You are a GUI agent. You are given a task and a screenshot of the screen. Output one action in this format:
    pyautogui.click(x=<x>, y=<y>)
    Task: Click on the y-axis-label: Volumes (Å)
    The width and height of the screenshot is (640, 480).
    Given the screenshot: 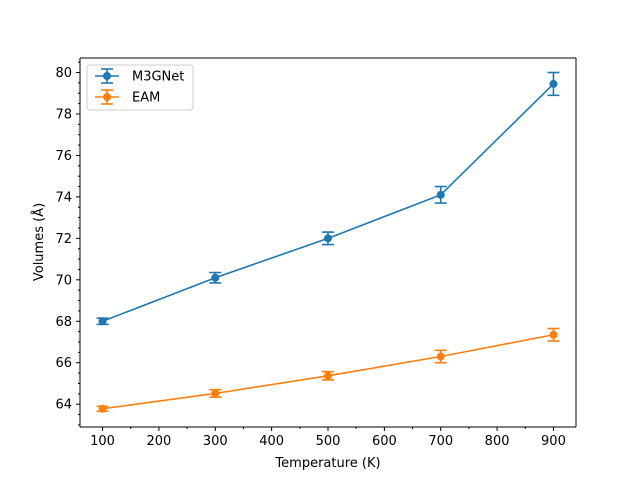 What is the action you would take?
    pyautogui.click(x=39, y=242)
    